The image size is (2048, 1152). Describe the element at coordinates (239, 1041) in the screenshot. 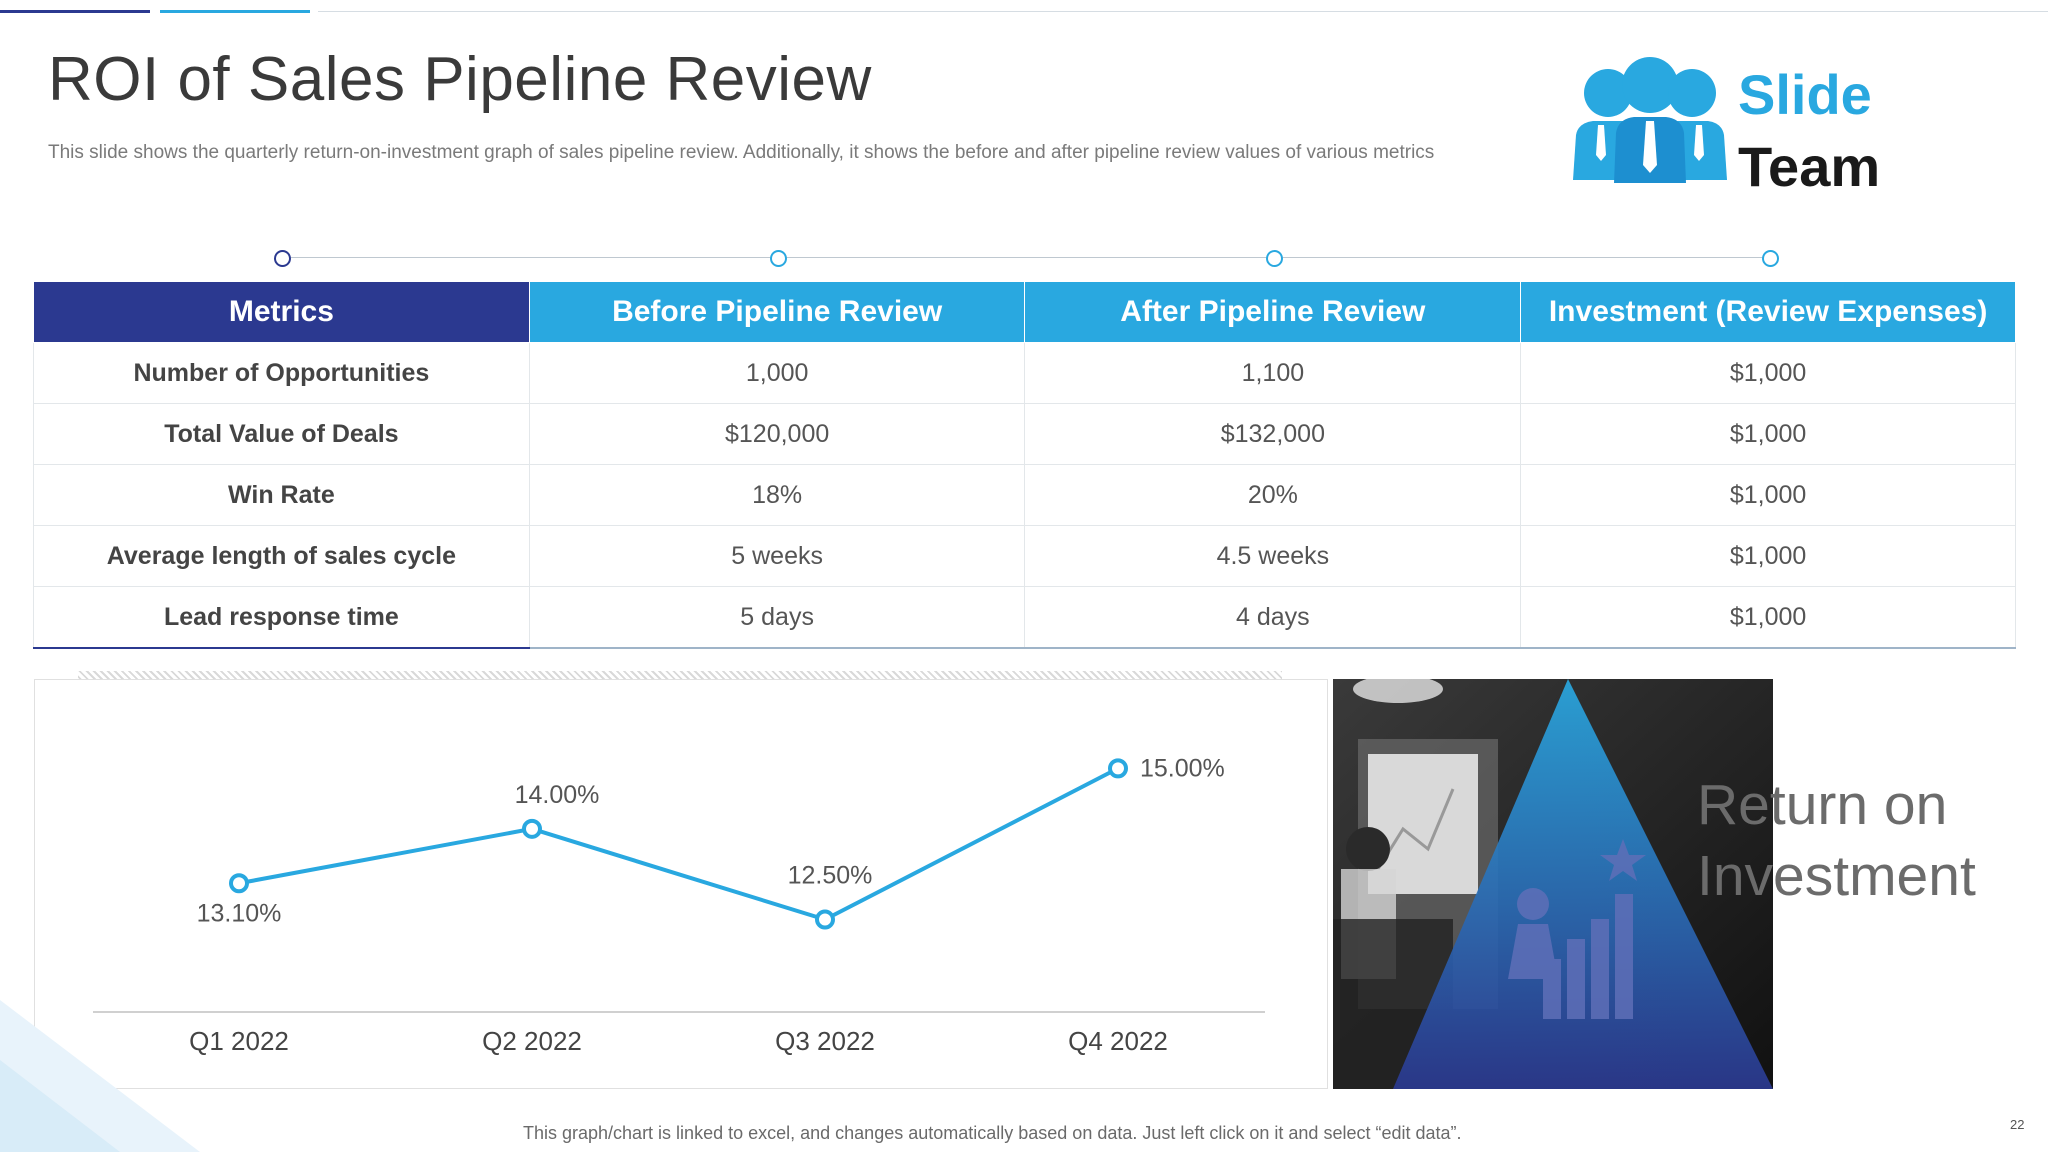

I see `x-tick-label: Q1 2022` at that location.